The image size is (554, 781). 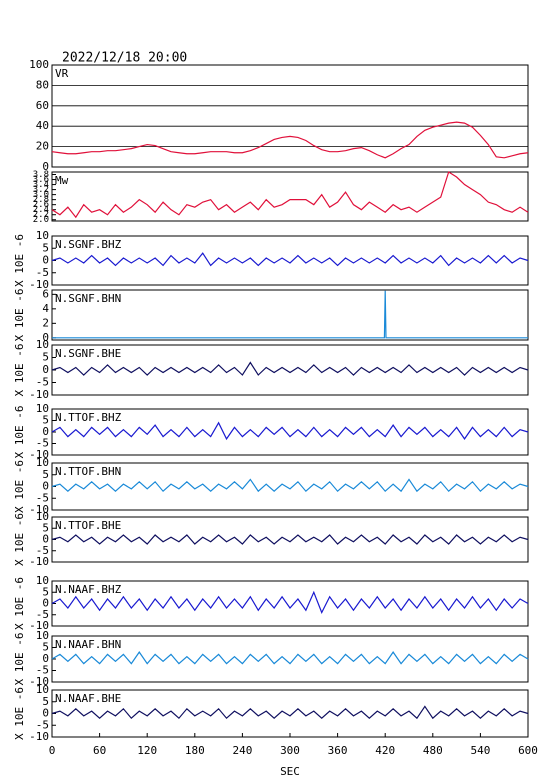 I want to click on panel-label: N.SGNF.BHZ, so click(x=88, y=244).